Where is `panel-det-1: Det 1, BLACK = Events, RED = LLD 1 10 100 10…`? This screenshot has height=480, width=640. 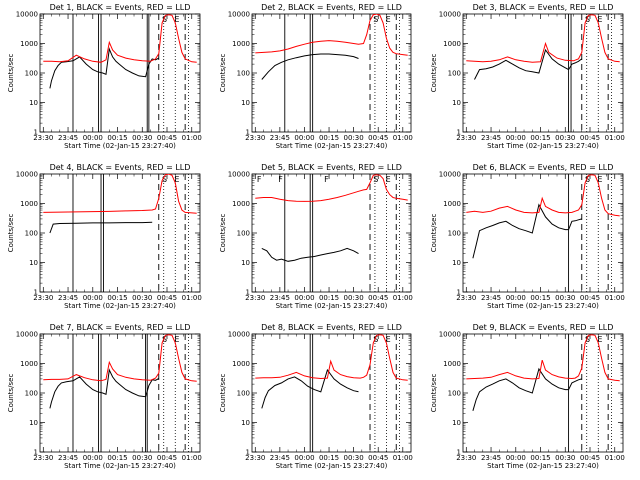 panel-det-1: Det 1, BLACK = Events, RED = LLD 1 10 100 10… is located at coordinates (104, 76).